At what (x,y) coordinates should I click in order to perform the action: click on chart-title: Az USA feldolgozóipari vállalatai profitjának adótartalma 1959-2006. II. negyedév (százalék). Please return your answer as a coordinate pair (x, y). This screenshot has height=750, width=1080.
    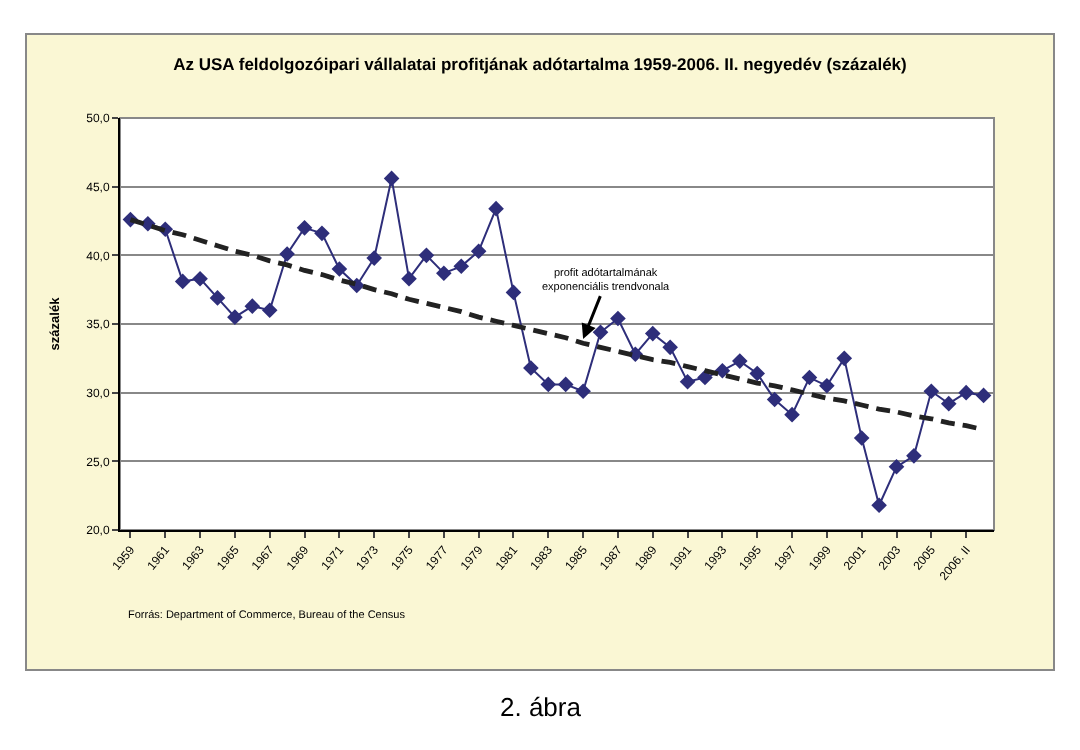
    Looking at the image, I should click on (540, 63).